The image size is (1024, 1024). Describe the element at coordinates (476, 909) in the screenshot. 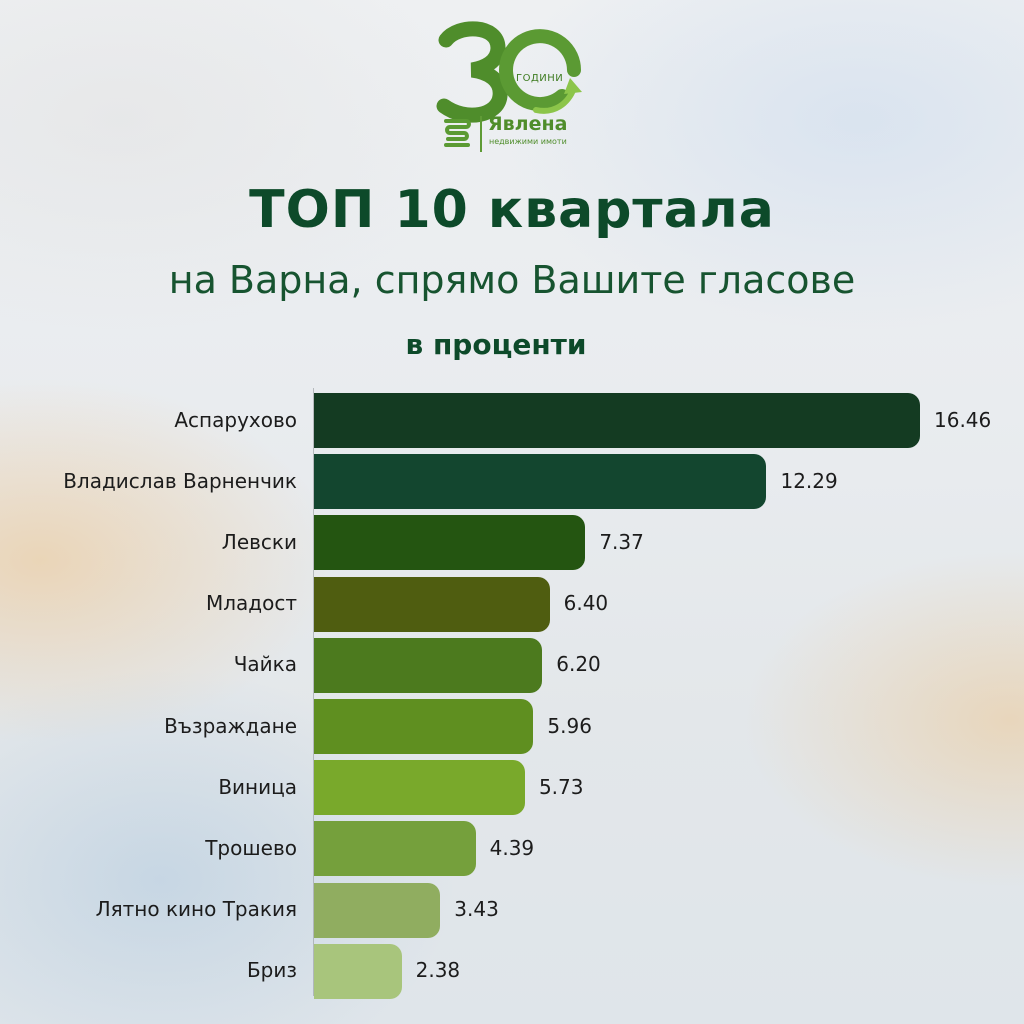

I see `value-label: 3.43` at that location.